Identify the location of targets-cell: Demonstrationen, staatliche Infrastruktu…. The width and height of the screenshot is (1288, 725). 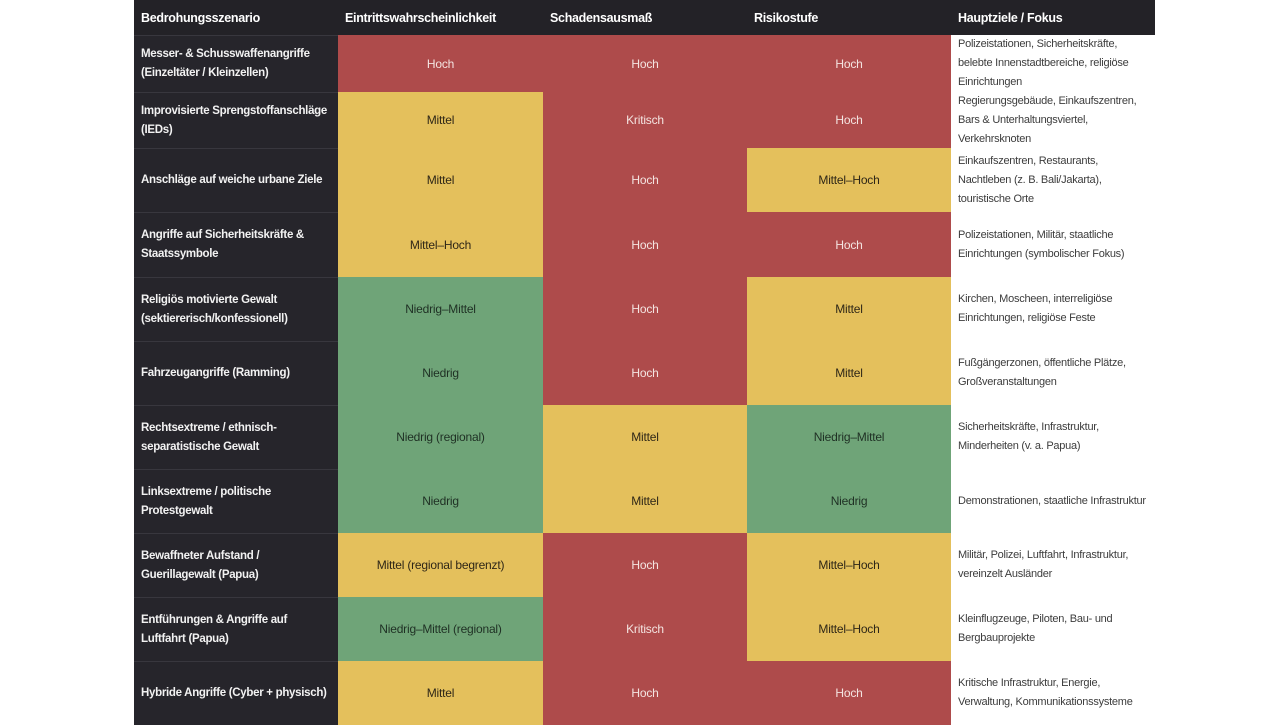
(1053, 501).